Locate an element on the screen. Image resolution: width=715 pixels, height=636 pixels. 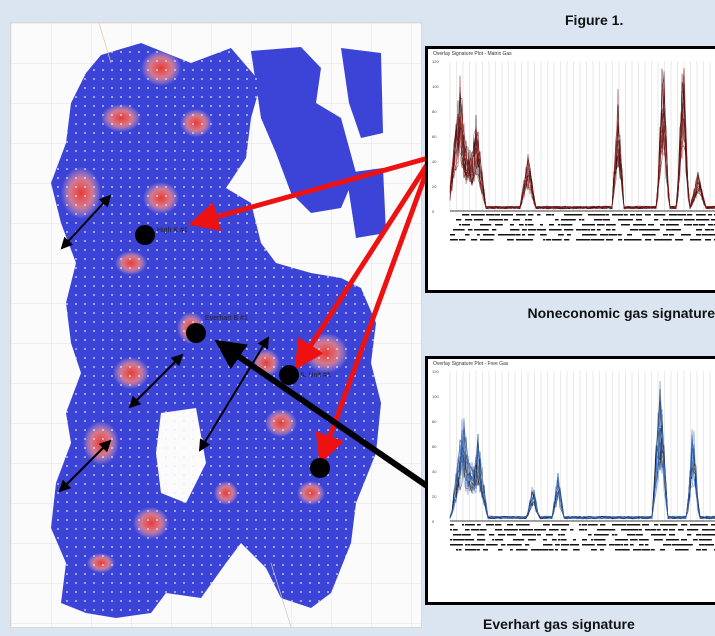
matrix-gas-signature-chart: 120 100 80 60 40 20 0 is located at coordinates (573, 150).